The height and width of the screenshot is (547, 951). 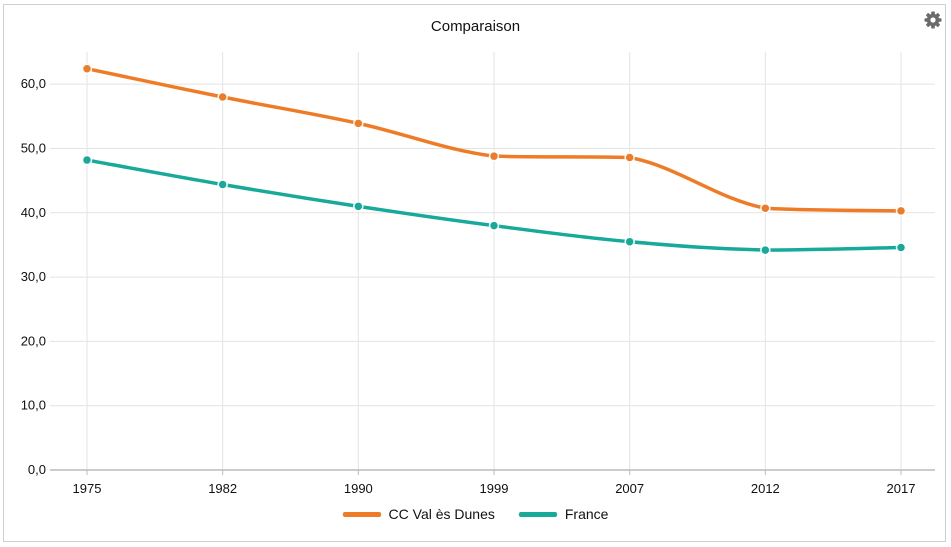 I want to click on y-tick-label: 40,0, so click(x=33, y=212).